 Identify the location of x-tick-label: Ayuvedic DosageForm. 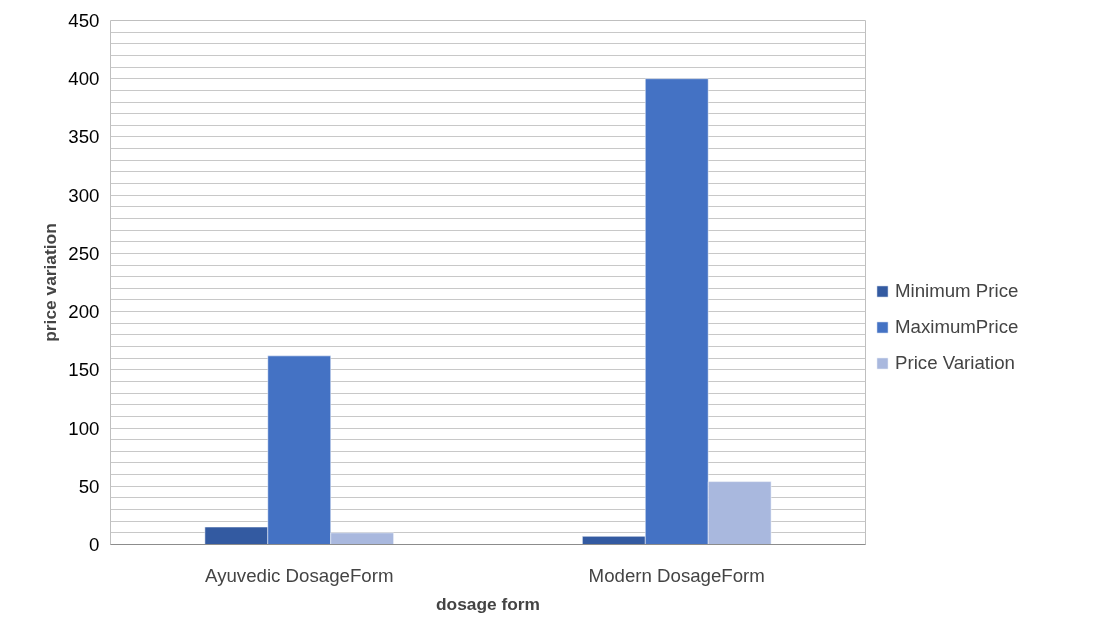
(299, 575).